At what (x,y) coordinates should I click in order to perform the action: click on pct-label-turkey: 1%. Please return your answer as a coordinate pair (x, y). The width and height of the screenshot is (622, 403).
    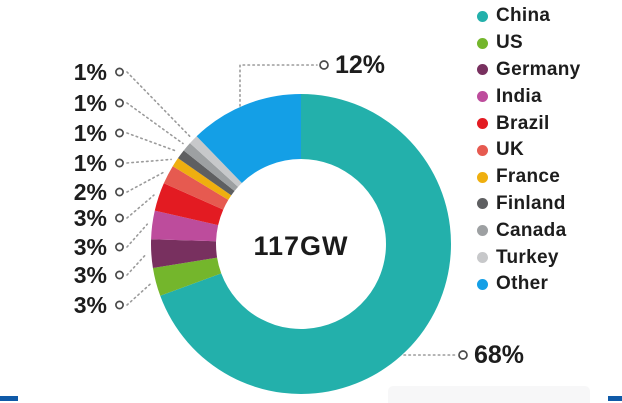
    Looking at the image, I should click on (90, 72).